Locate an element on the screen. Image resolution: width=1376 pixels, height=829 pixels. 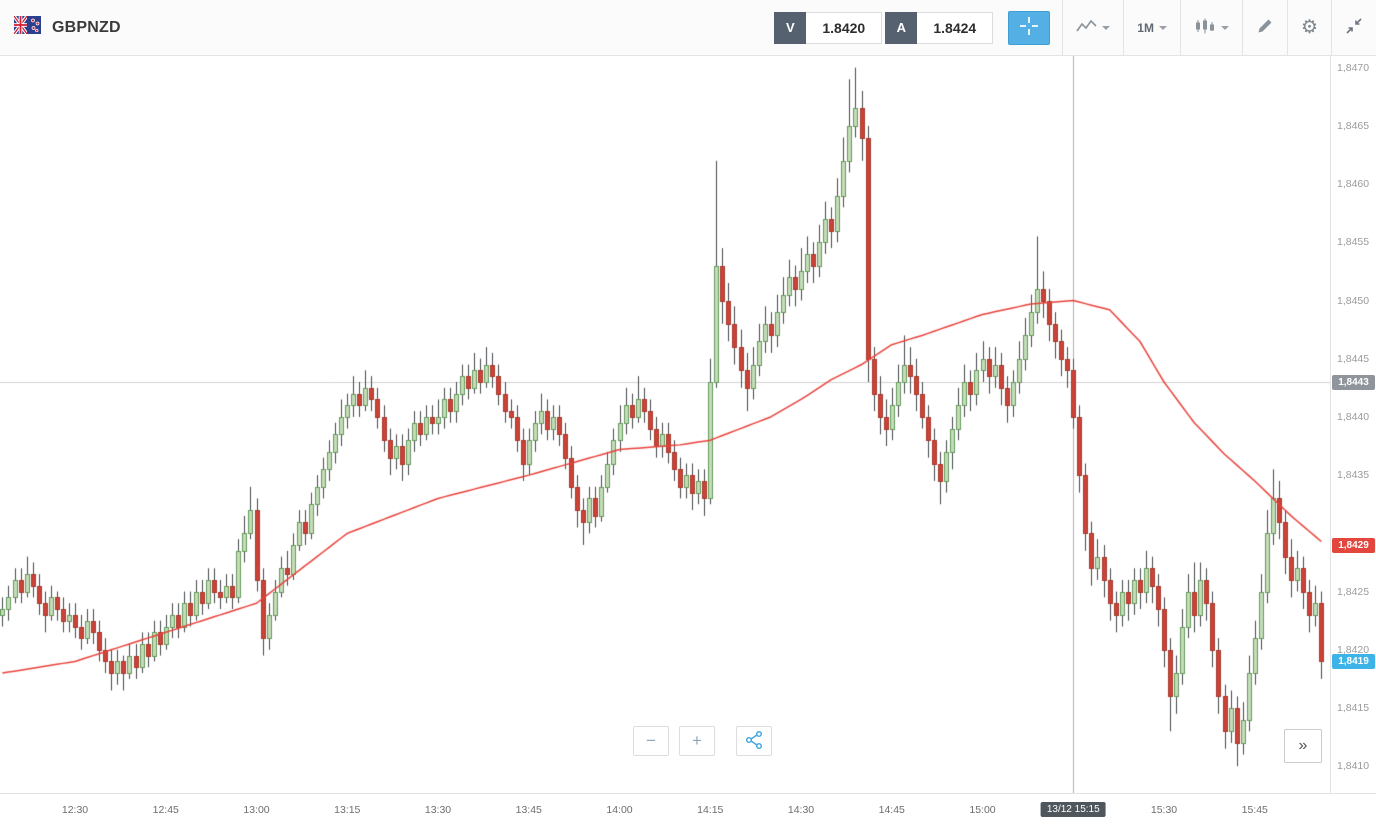
pencil-icon is located at coordinates (1265, 27).